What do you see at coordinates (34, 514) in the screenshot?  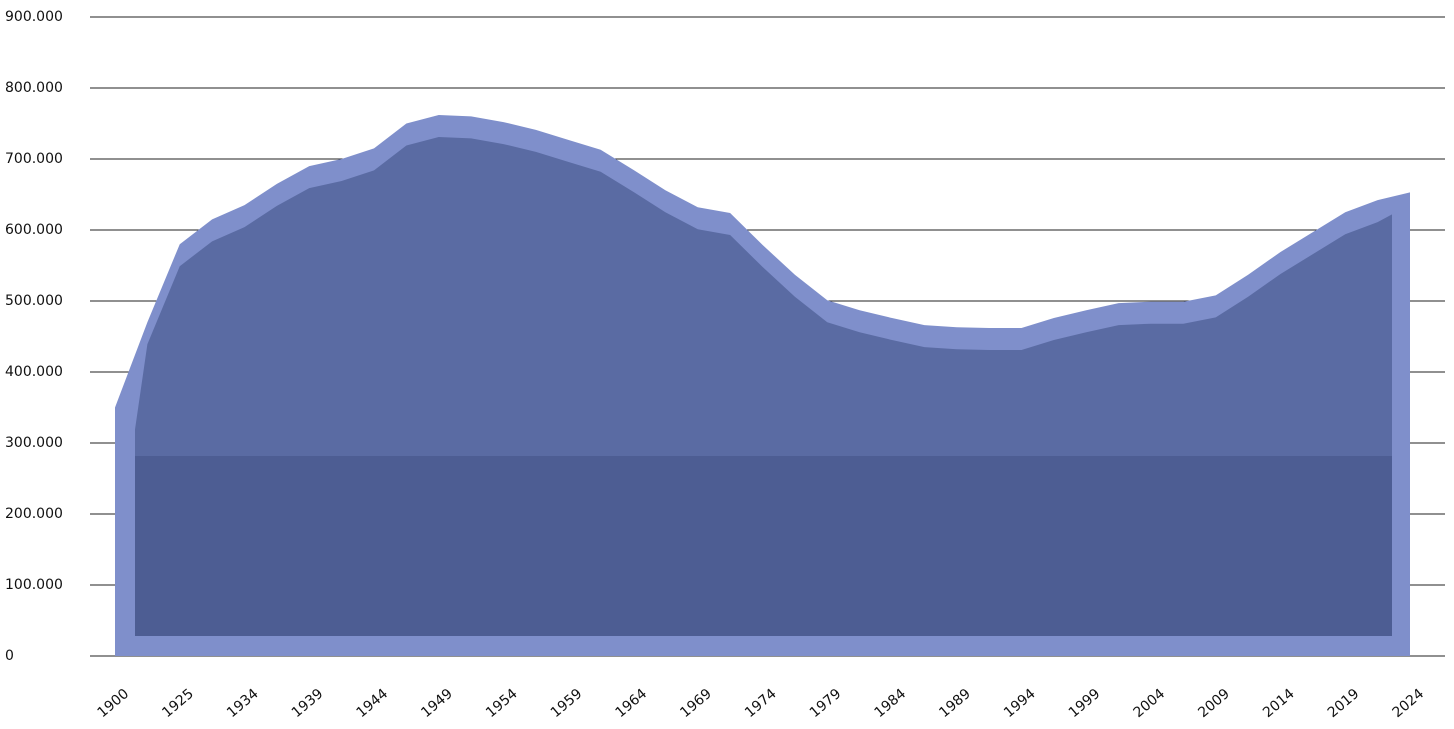 I see `y-tick-label: 200.000` at bounding box center [34, 514].